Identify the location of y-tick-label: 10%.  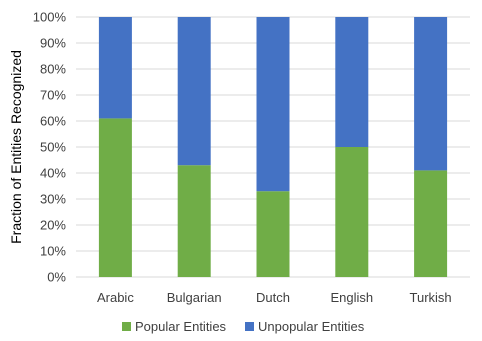
(53, 251).